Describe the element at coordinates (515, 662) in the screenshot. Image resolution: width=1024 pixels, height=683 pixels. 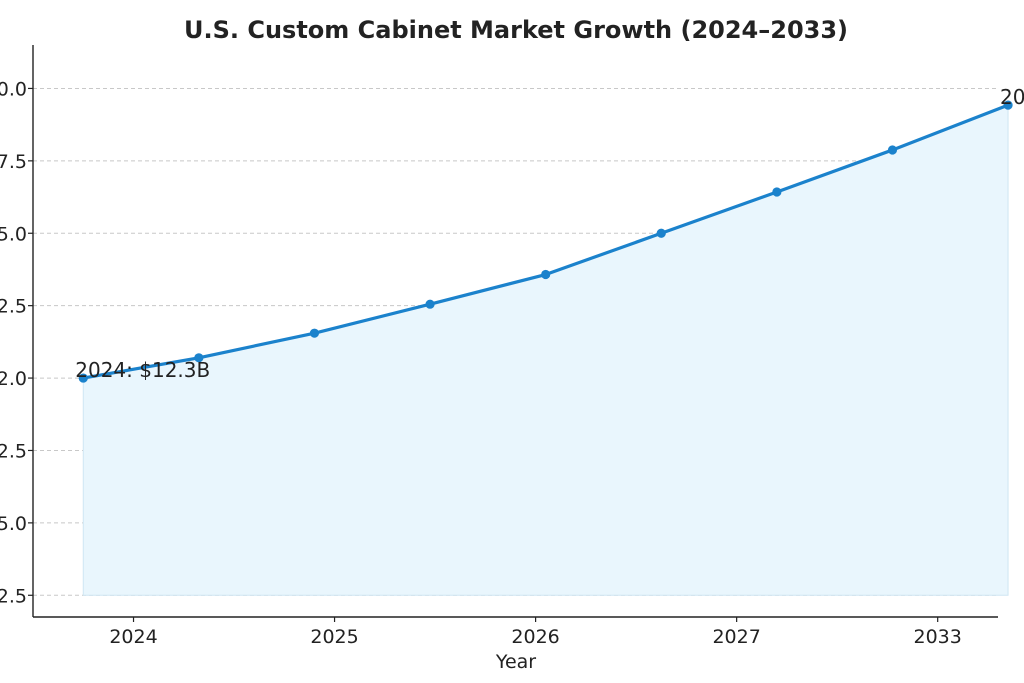
I see `x-axis-label: Year` at that location.